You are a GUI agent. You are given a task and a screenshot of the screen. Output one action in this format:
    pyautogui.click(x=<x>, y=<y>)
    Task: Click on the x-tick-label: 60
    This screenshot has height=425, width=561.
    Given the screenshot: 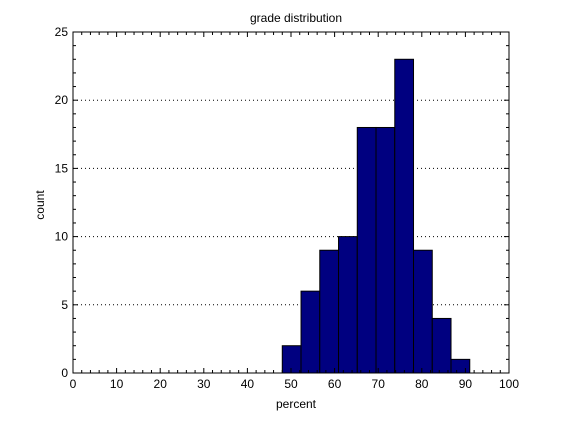 What is the action you would take?
    pyautogui.click(x=335, y=384)
    